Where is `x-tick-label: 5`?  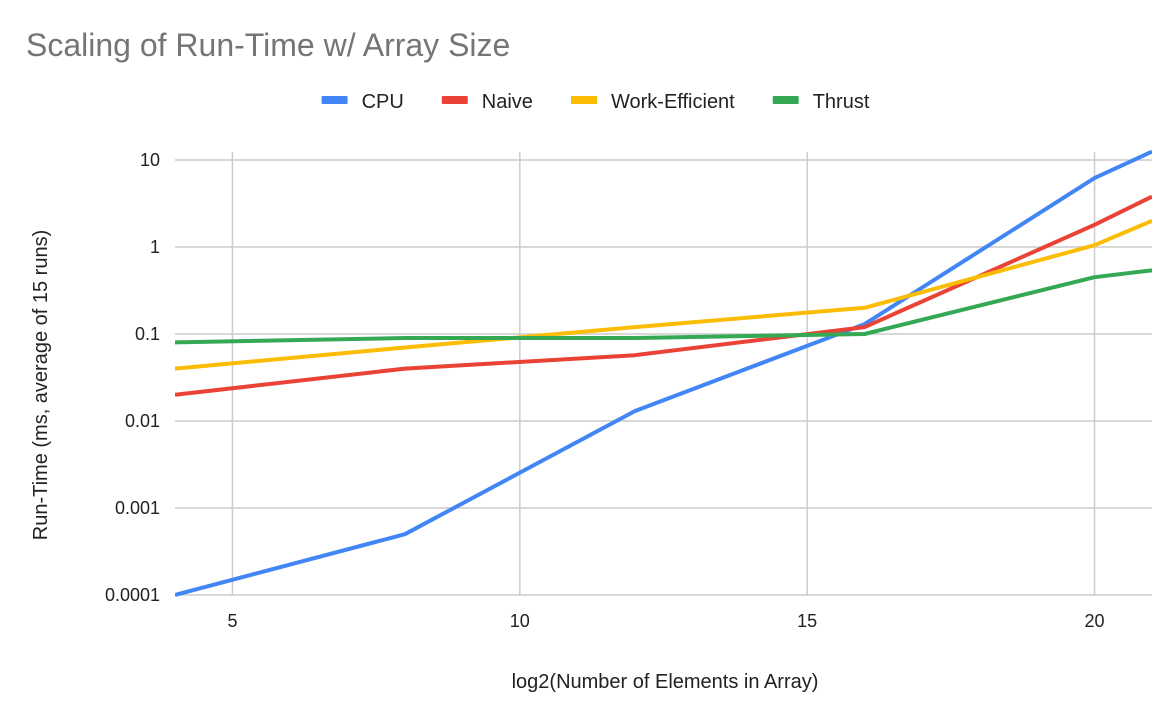
x-tick-label: 5 is located at coordinates (232, 621).